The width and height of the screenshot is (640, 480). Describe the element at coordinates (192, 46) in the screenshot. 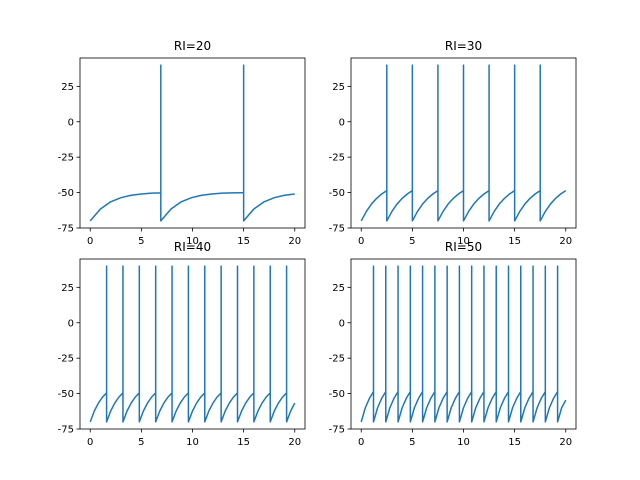

I see `subplot-title: RI=20` at that location.